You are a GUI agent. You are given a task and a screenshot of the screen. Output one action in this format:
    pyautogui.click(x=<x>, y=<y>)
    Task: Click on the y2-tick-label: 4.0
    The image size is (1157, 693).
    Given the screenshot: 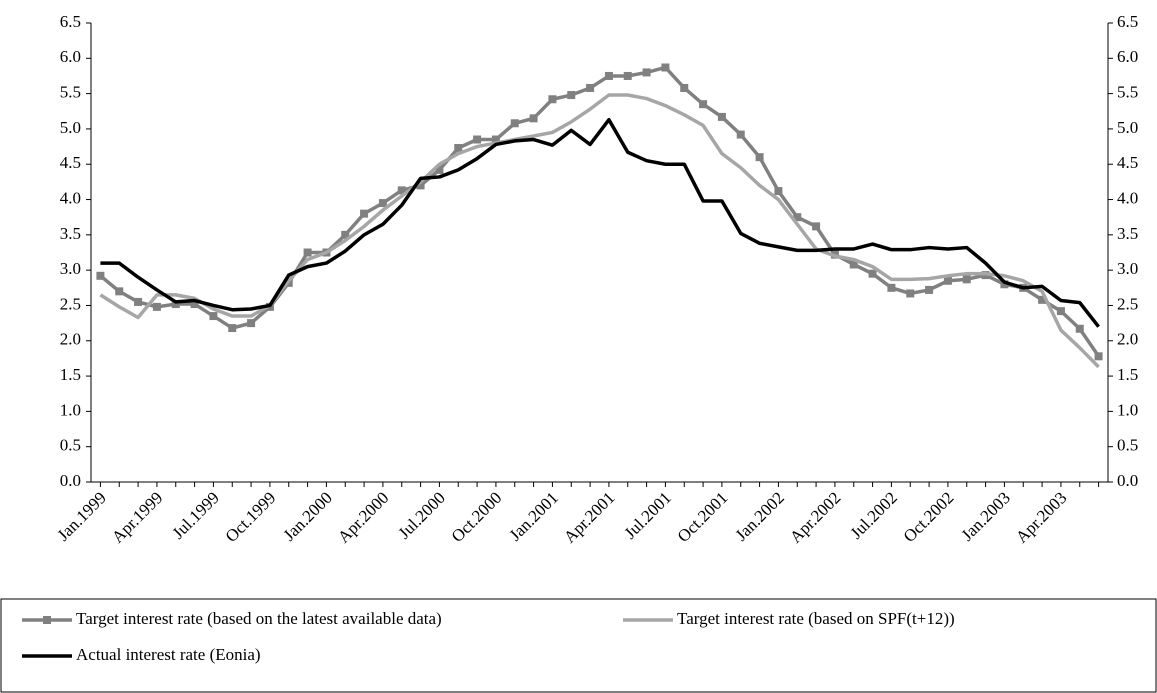 What is the action you would take?
    pyautogui.click(x=1127, y=197)
    